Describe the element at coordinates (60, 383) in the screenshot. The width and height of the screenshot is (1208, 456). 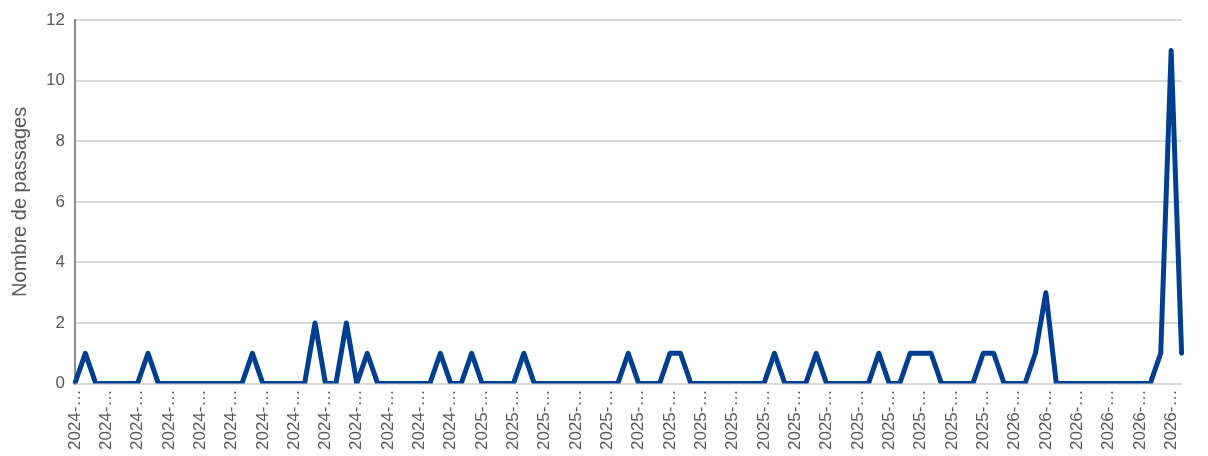
I see `y-tick-label: 0` at that location.